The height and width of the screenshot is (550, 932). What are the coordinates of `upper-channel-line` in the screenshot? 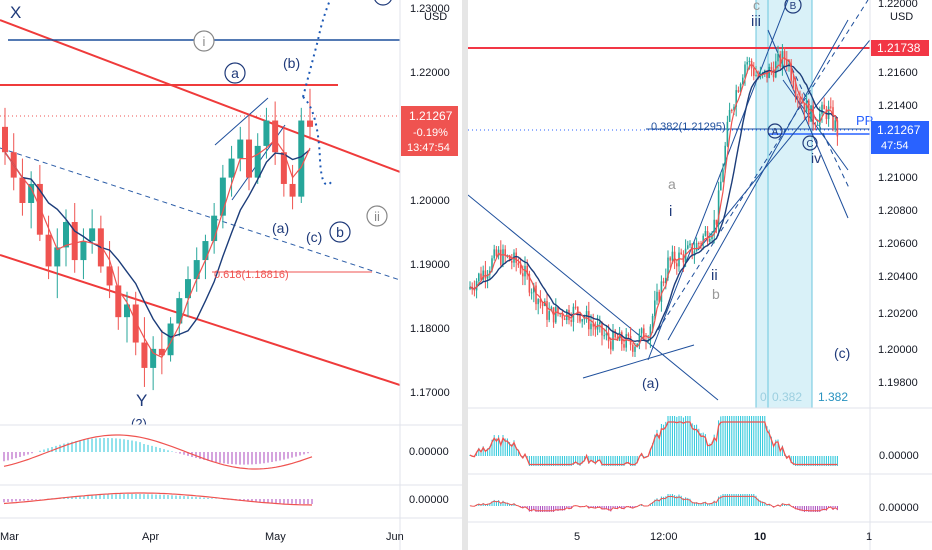 It's located at (200, 96).